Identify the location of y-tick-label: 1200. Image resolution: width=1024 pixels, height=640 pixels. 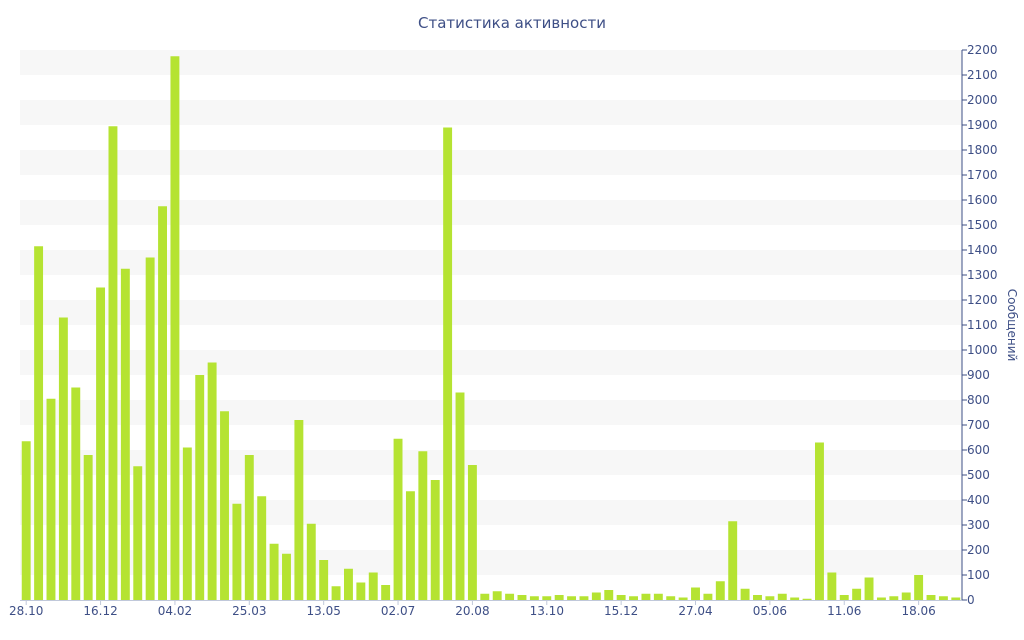
(982, 300).